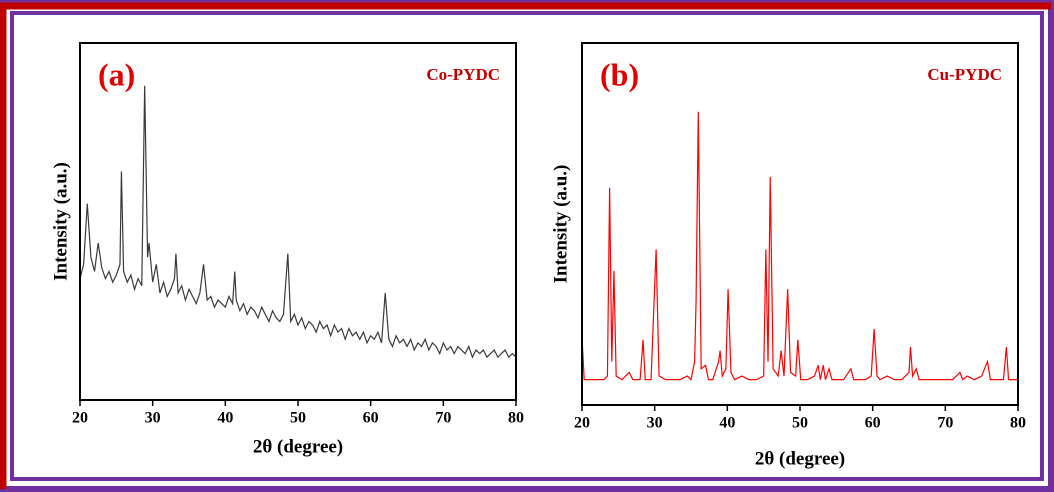 The width and height of the screenshot is (1054, 492). I want to click on legend-label: Co-PYDC, so click(463, 74).